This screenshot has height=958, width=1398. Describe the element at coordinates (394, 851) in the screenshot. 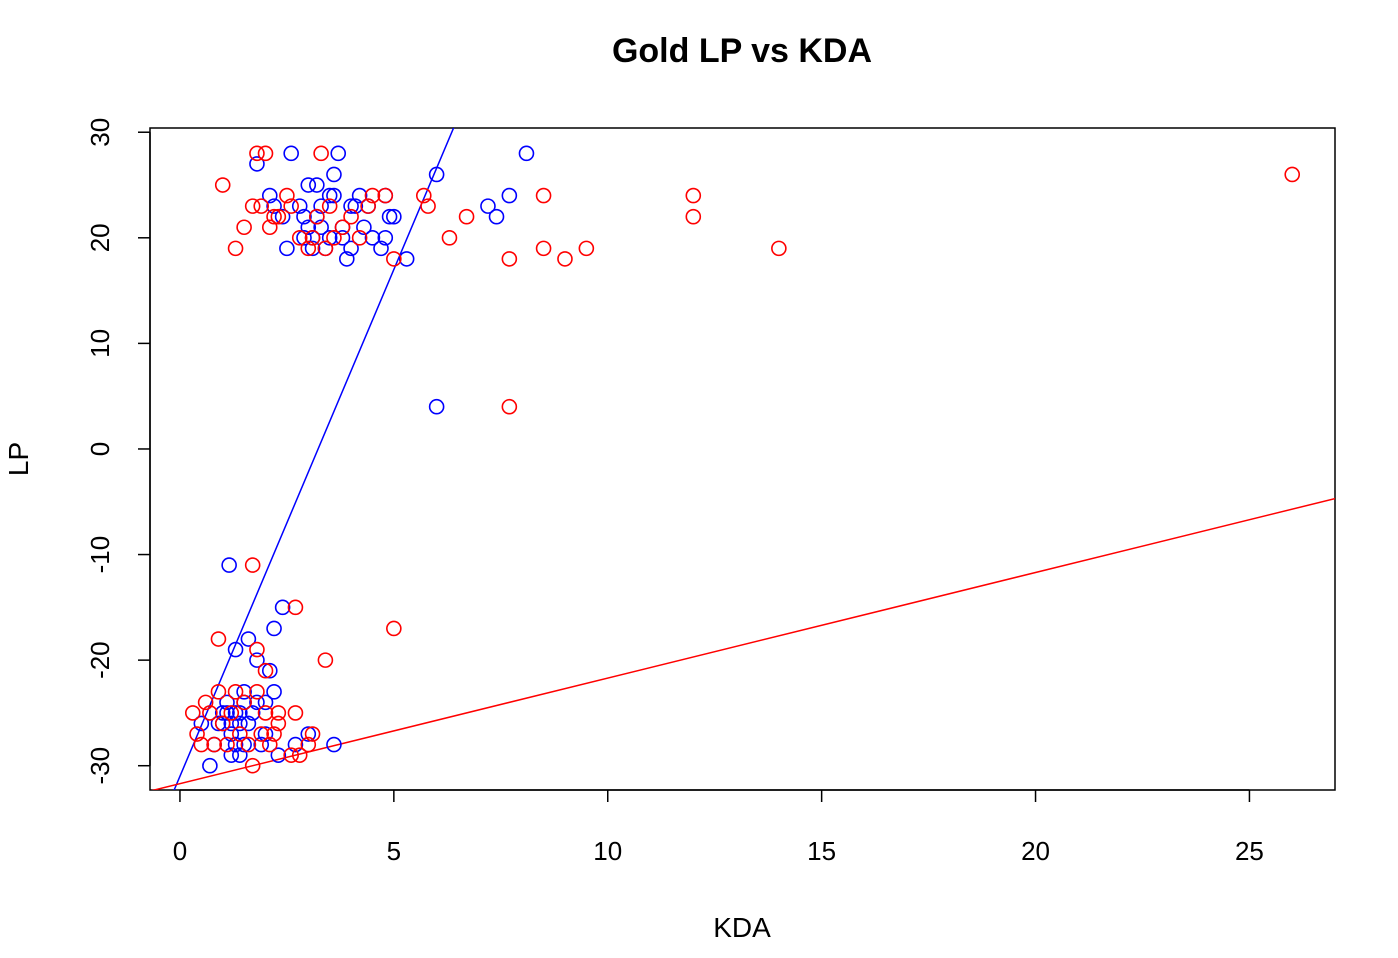

I see `x-tick-label: 5` at that location.